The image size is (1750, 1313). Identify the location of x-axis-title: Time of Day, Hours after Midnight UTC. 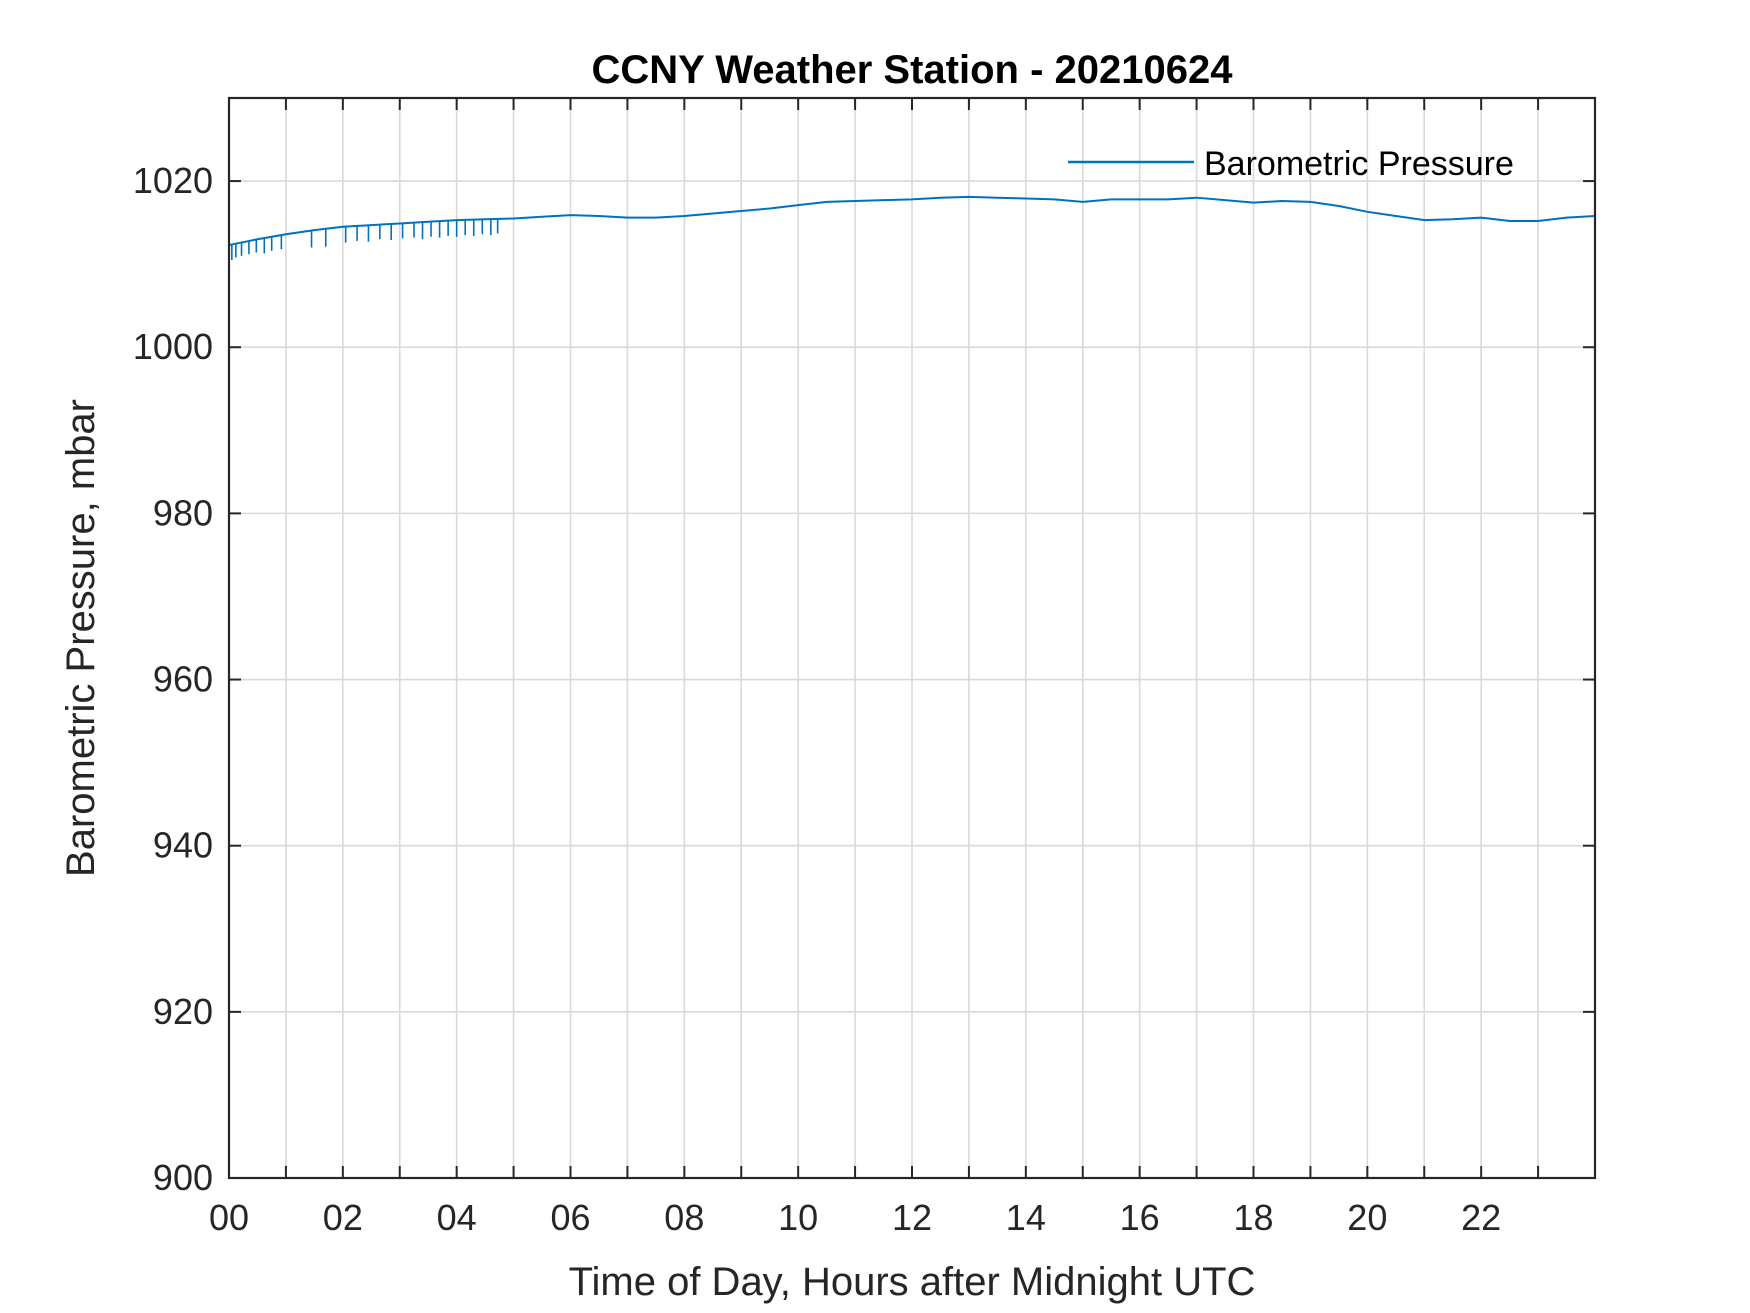
(912, 1282).